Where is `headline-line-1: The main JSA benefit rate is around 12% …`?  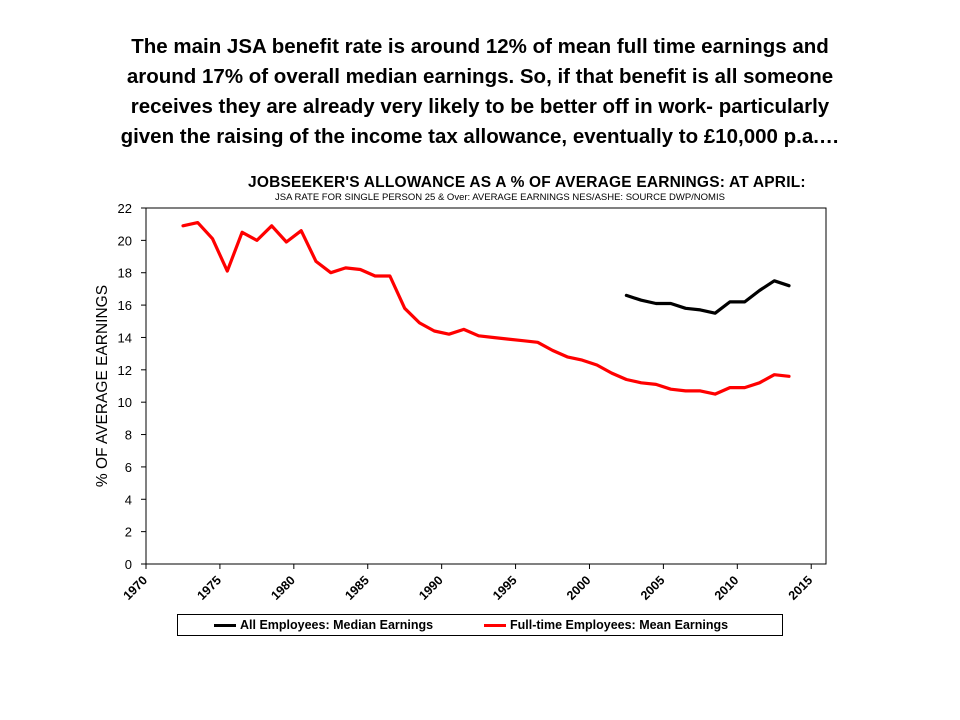 headline-line-1: The main JSA benefit rate is around 12% … is located at coordinates (480, 46).